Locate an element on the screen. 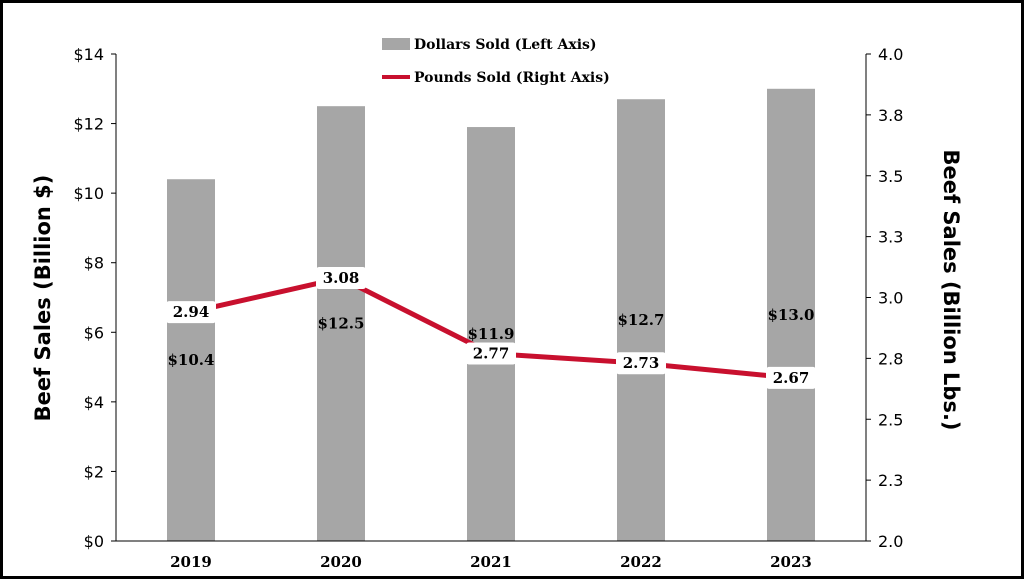 The height and width of the screenshot is (579, 1024). left-tick-label: $6 is located at coordinates (94, 332).